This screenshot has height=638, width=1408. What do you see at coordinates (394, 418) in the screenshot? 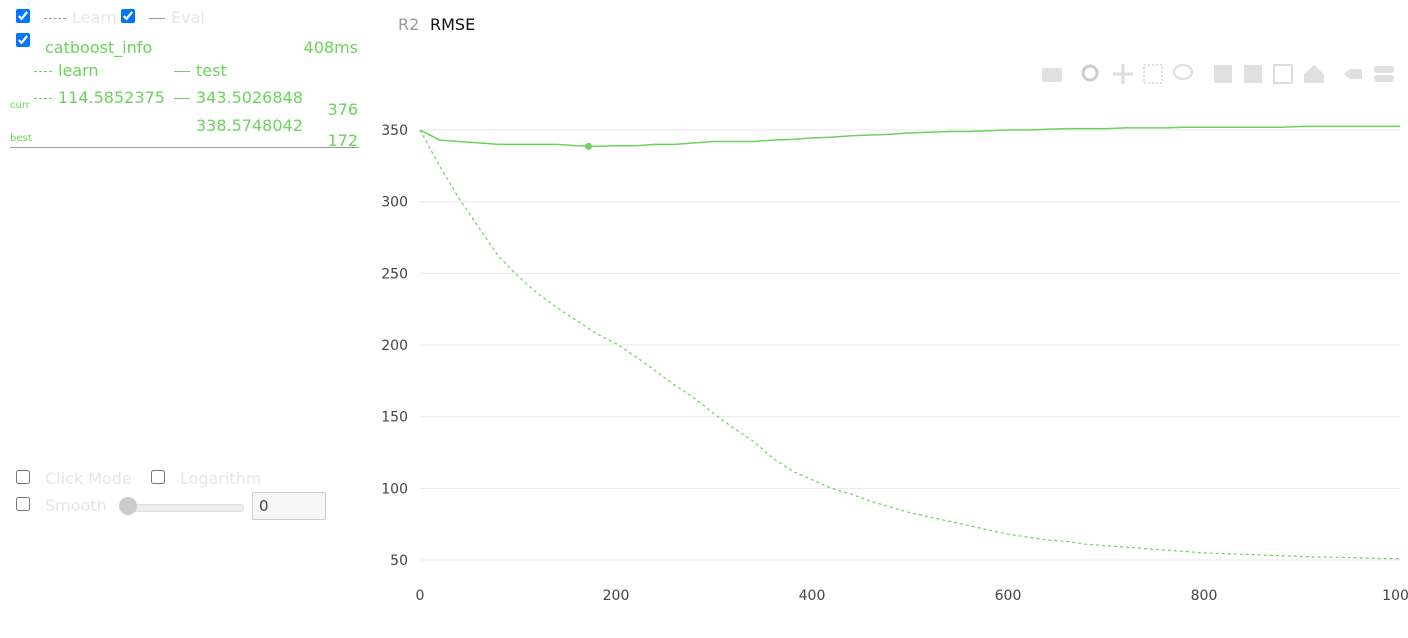
I see `y-tick-label: 150` at bounding box center [394, 418].